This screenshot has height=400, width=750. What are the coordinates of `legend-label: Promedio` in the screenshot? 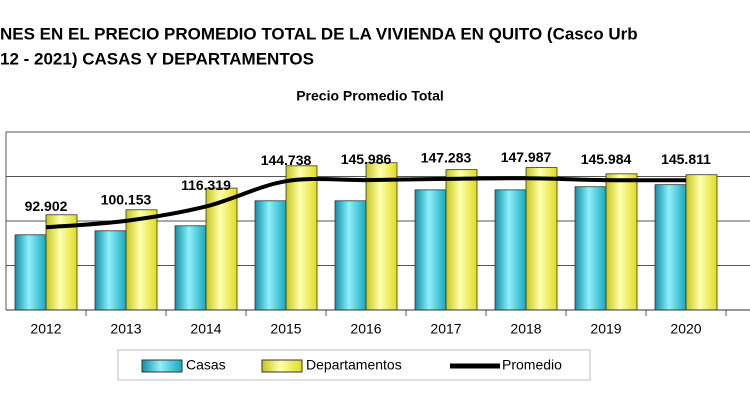 It's located at (532, 365).